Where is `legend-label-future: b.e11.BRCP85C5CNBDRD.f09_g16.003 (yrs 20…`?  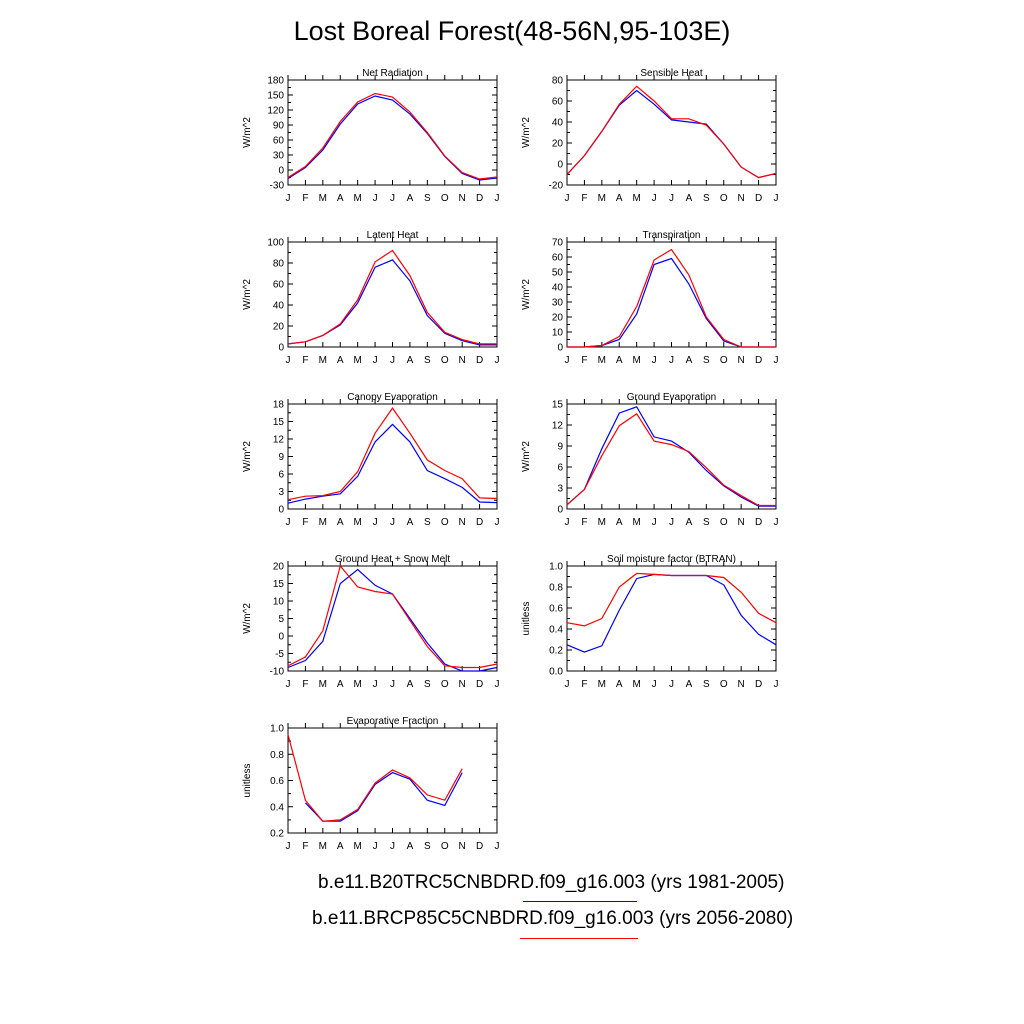
legend-label-future: b.e11.BRCP85C5CNBDRD.f09_g16.003 (yrs 20… is located at coordinates (553, 918).